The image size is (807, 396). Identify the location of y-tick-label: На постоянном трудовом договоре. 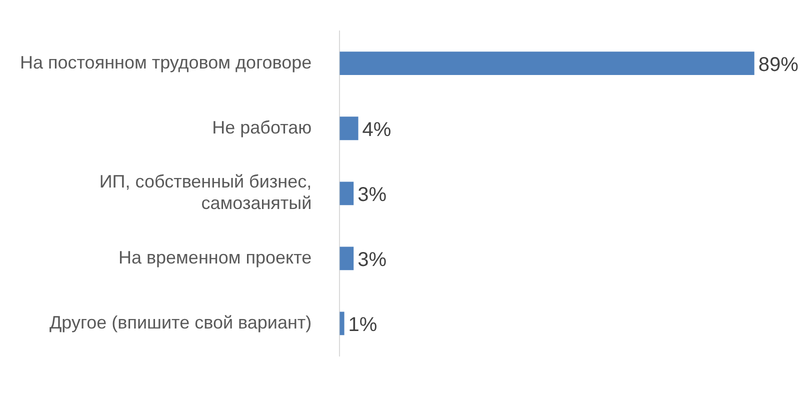
(166, 62).